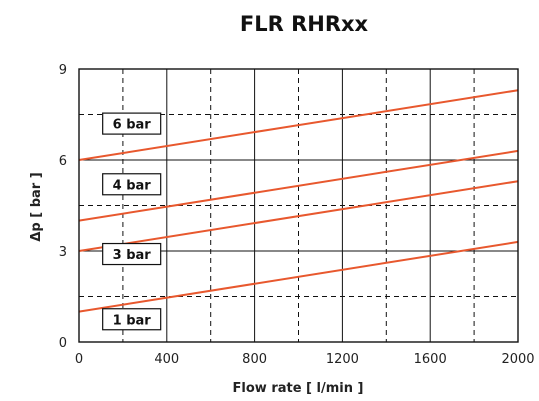 This screenshot has width=539, height=401. I want to click on series-label-text: 6 bar, so click(132, 125).